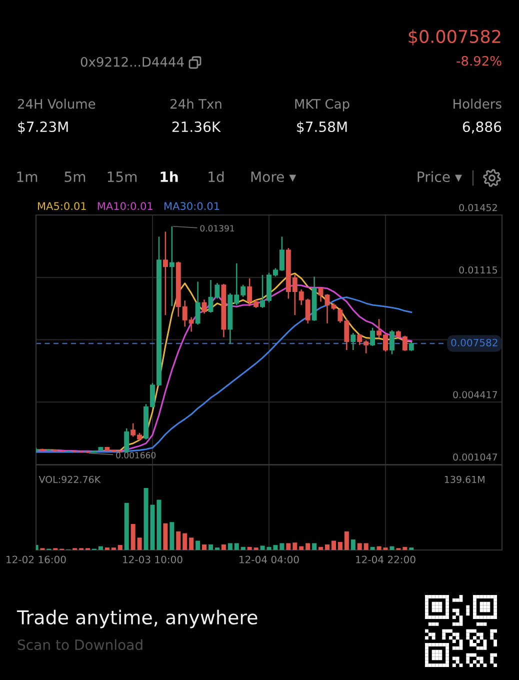 The image size is (519, 680). I want to click on x-tick-label: 12-04 04:00, so click(269, 560).